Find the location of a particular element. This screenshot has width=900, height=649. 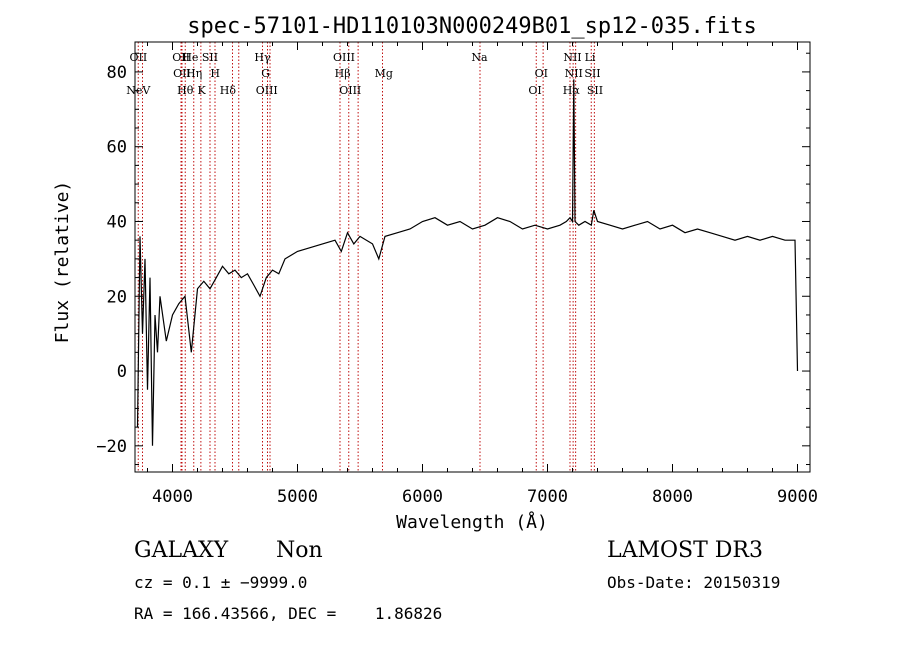

redshift-line: cz = 0.1 ± −9999.0 is located at coordinates (221, 582).